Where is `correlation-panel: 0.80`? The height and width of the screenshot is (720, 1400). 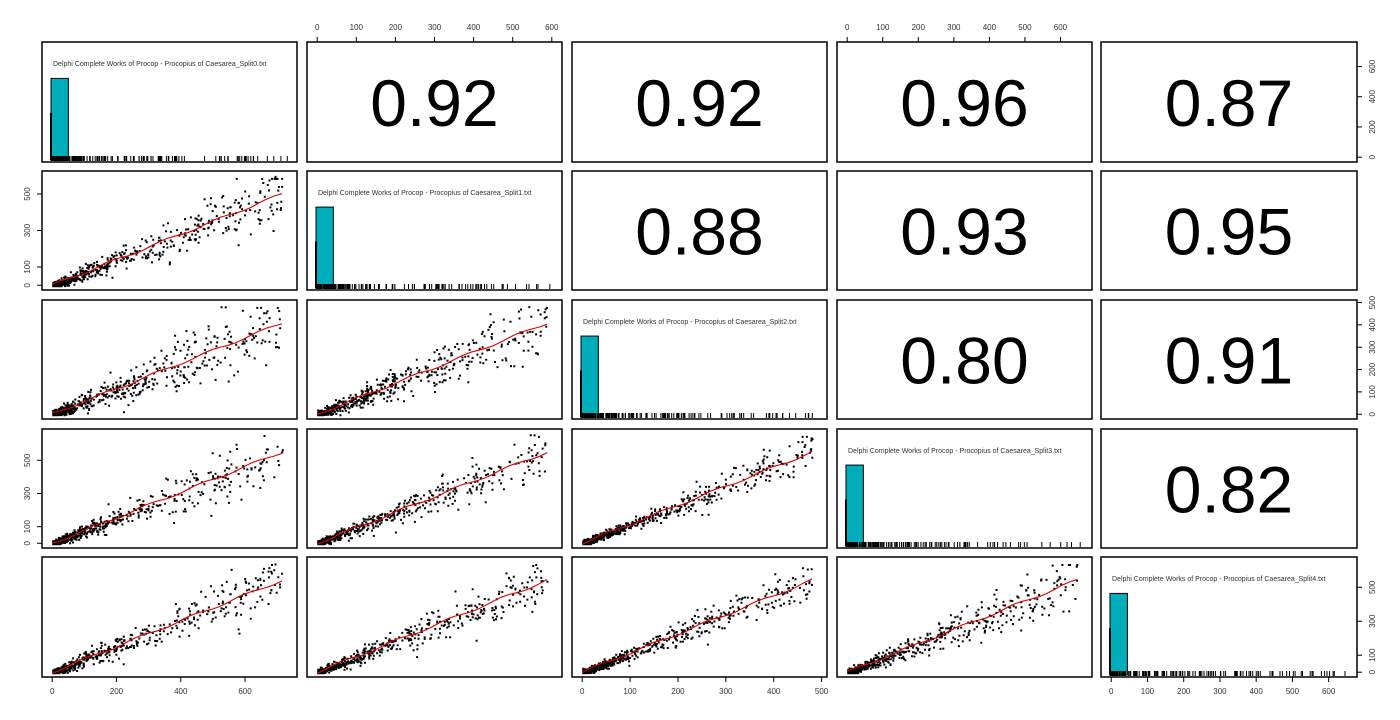 correlation-panel: 0.80 is located at coordinates (964, 359).